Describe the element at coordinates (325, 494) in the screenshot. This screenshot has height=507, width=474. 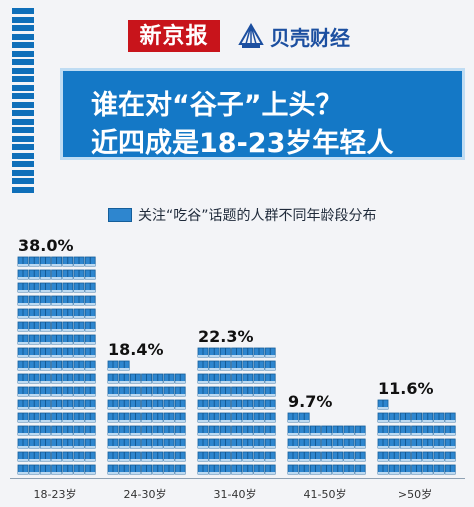
I see `x-tick-label: 41-50岁` at that location.